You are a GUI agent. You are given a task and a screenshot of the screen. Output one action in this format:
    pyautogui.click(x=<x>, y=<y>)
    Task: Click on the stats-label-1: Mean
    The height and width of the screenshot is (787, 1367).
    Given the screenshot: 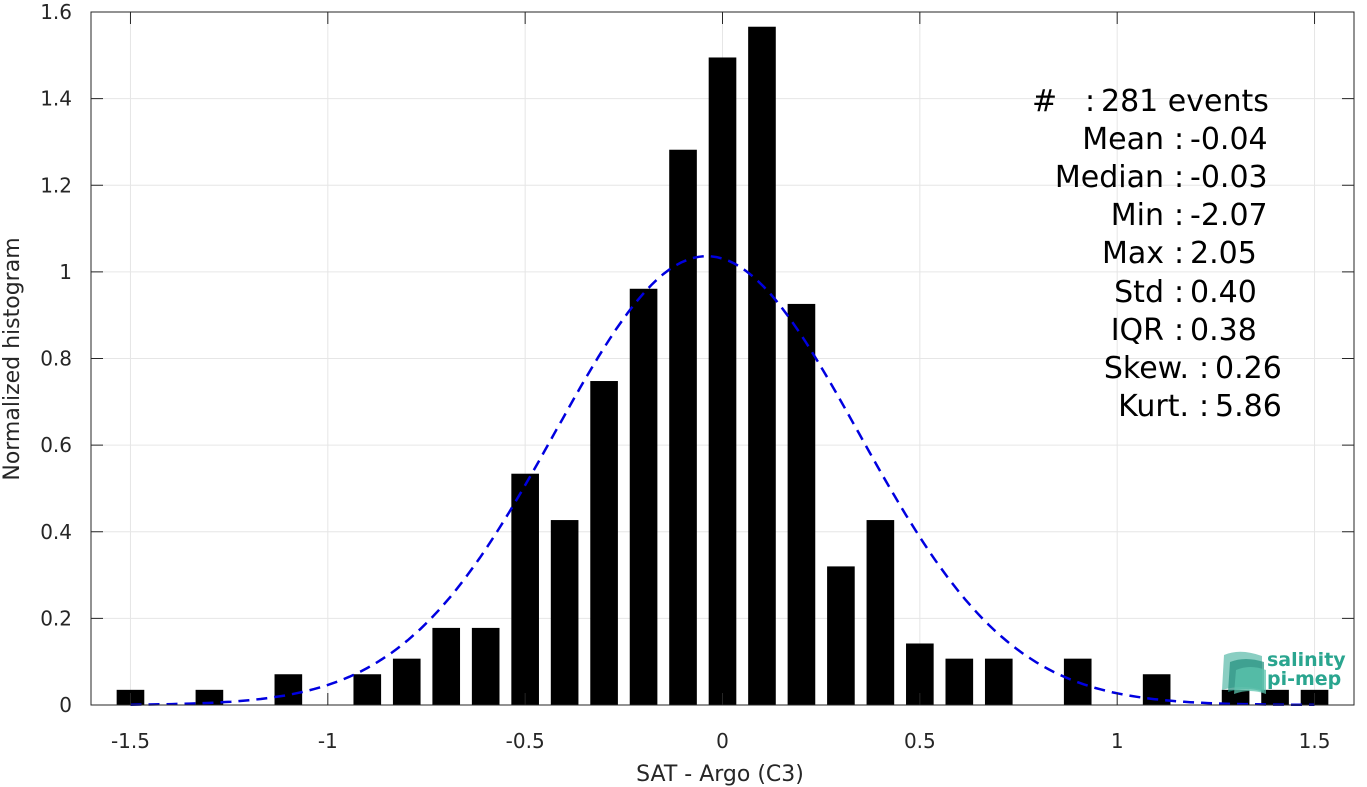 What is the action you would take?
    pyautogui.click(x=1123, y=139)
    